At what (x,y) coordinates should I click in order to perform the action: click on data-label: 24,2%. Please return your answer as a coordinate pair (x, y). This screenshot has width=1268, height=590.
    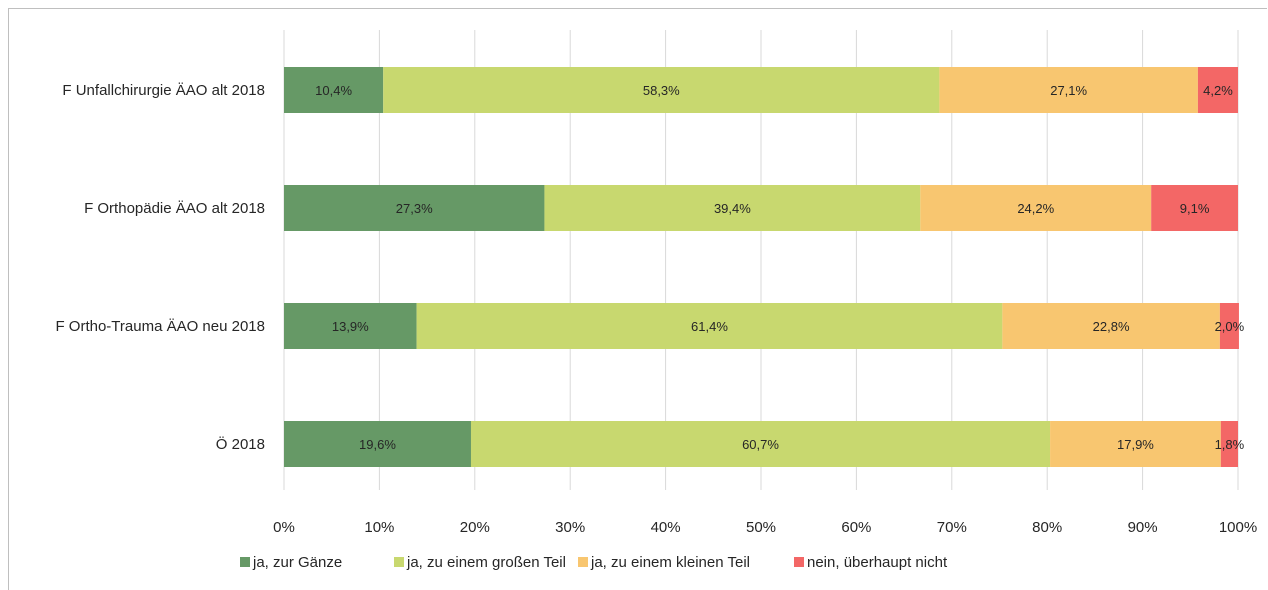
    Looking at the image, I should click on (1035, 208).